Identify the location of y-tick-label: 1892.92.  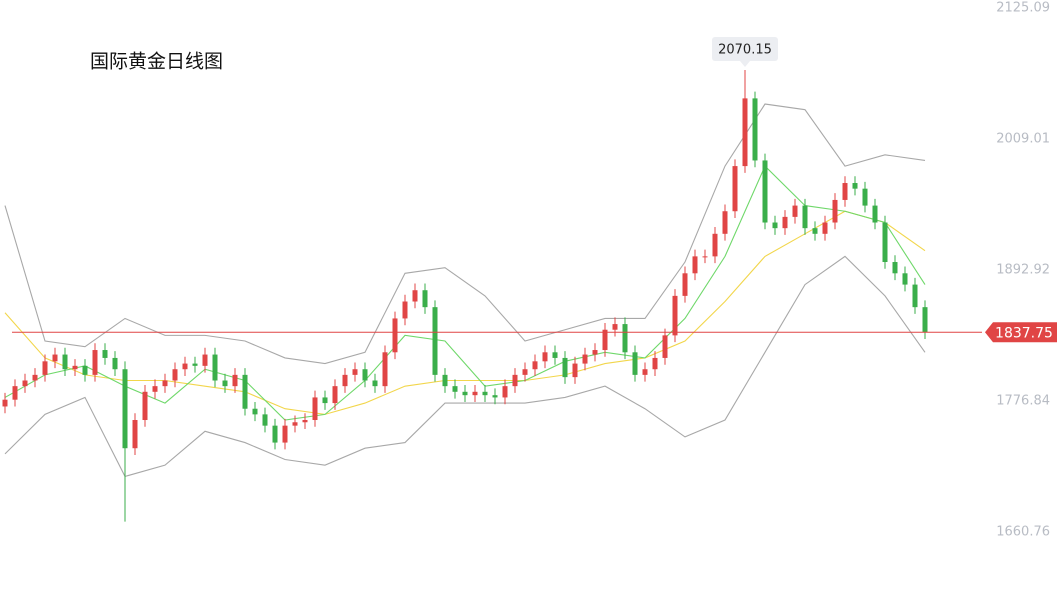
(1023, 270).